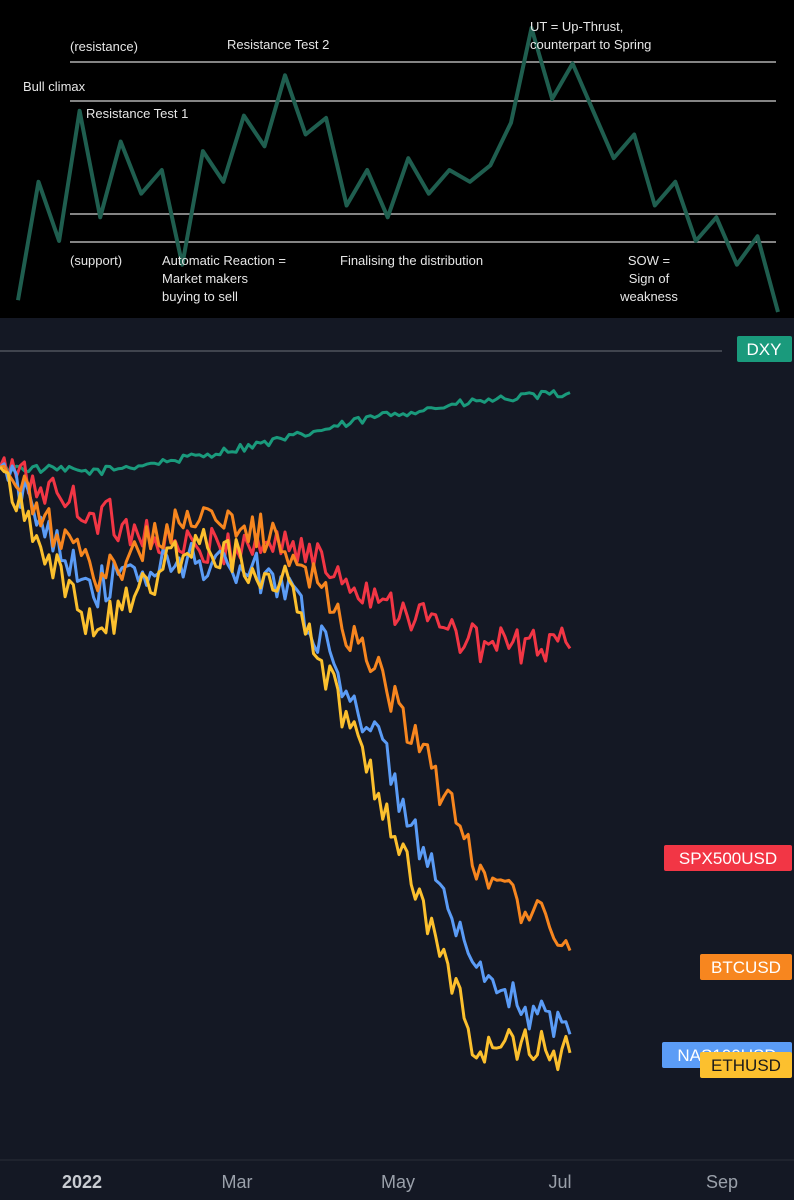 The height and width of the screenshot is (1200, 794). I want to click on label-sow-line1: SOW =, so click(649, 260).